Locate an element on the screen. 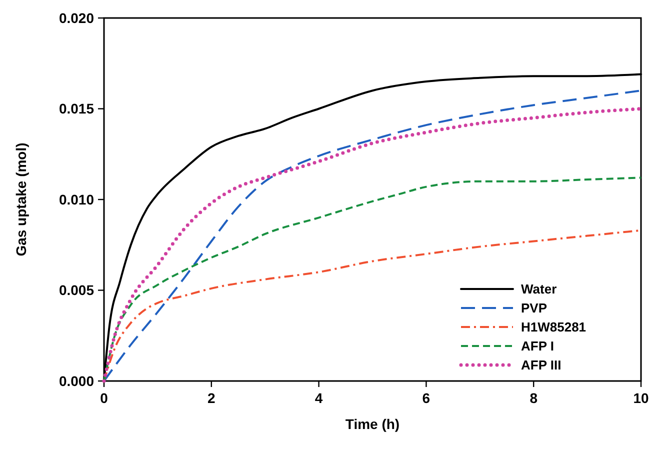 The height and width of the screenshot is (456, 654). x-tick-label: 6 is located at coordinates (426, 398).